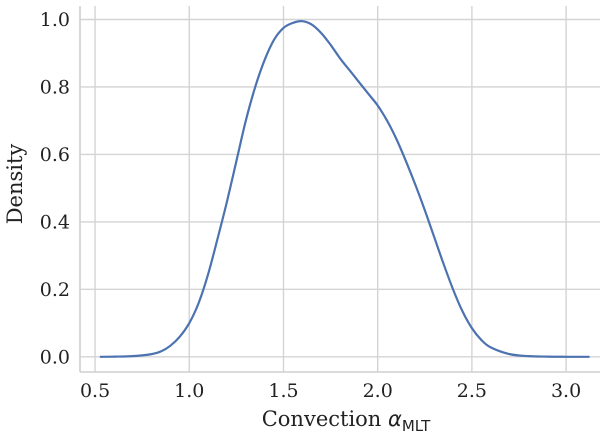  Describe the element at coordinates (416, 425) in the screenshot. I see `x-axis-label-subscript: MLT` at that location.